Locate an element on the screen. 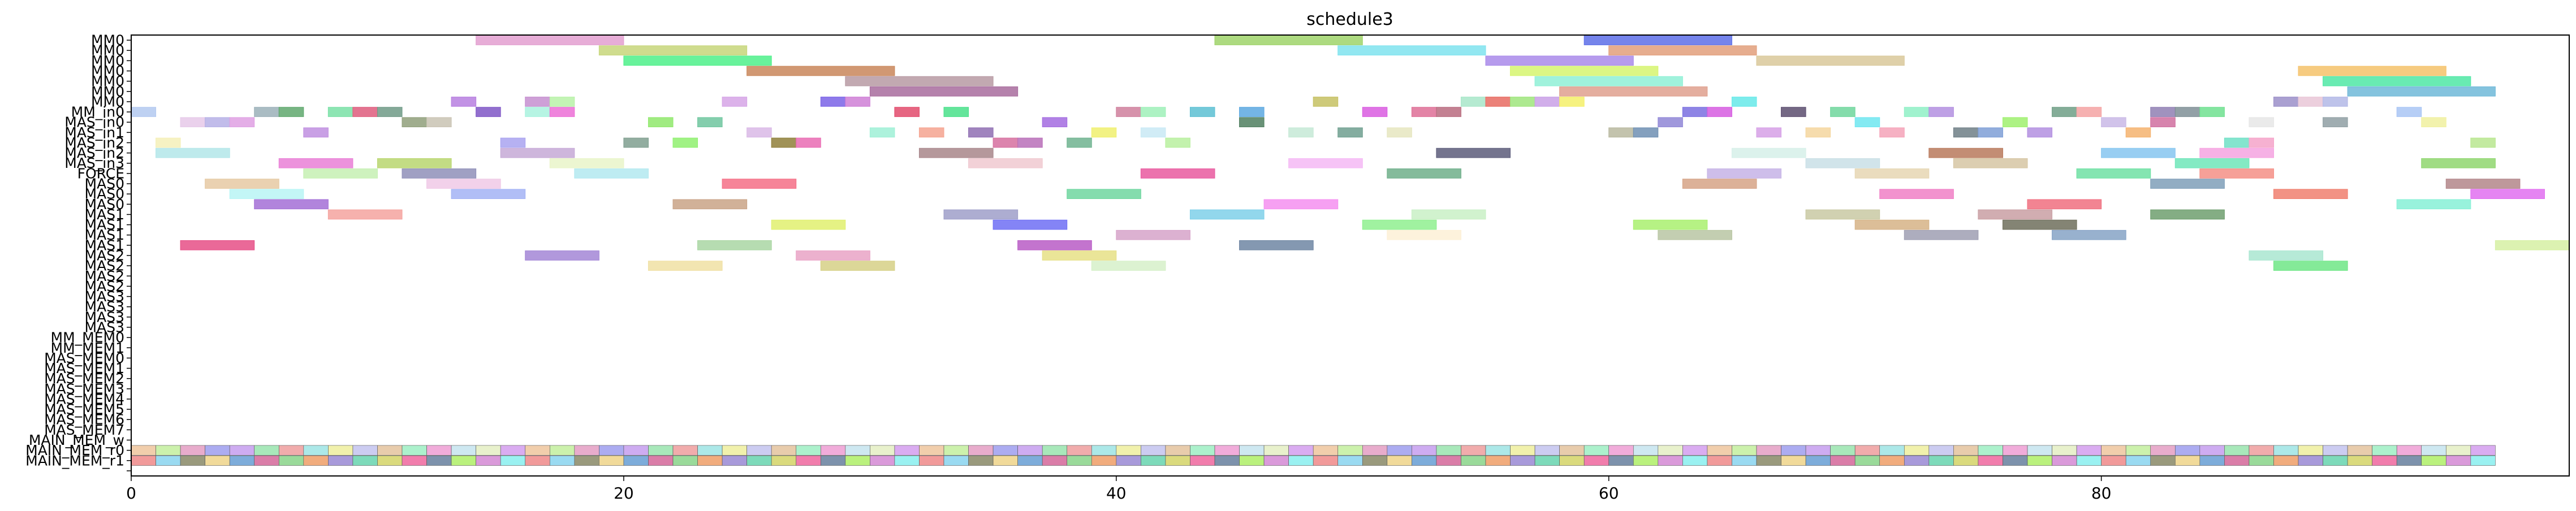 The width and height of the screenshot is (2576, 511). x-axis: 0 20 40 60 80 is located at coordinates (1119, 489).